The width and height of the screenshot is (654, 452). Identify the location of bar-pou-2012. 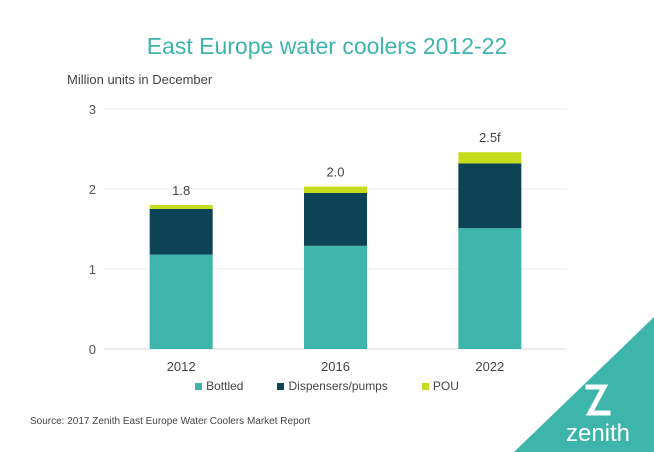
(181, 207).